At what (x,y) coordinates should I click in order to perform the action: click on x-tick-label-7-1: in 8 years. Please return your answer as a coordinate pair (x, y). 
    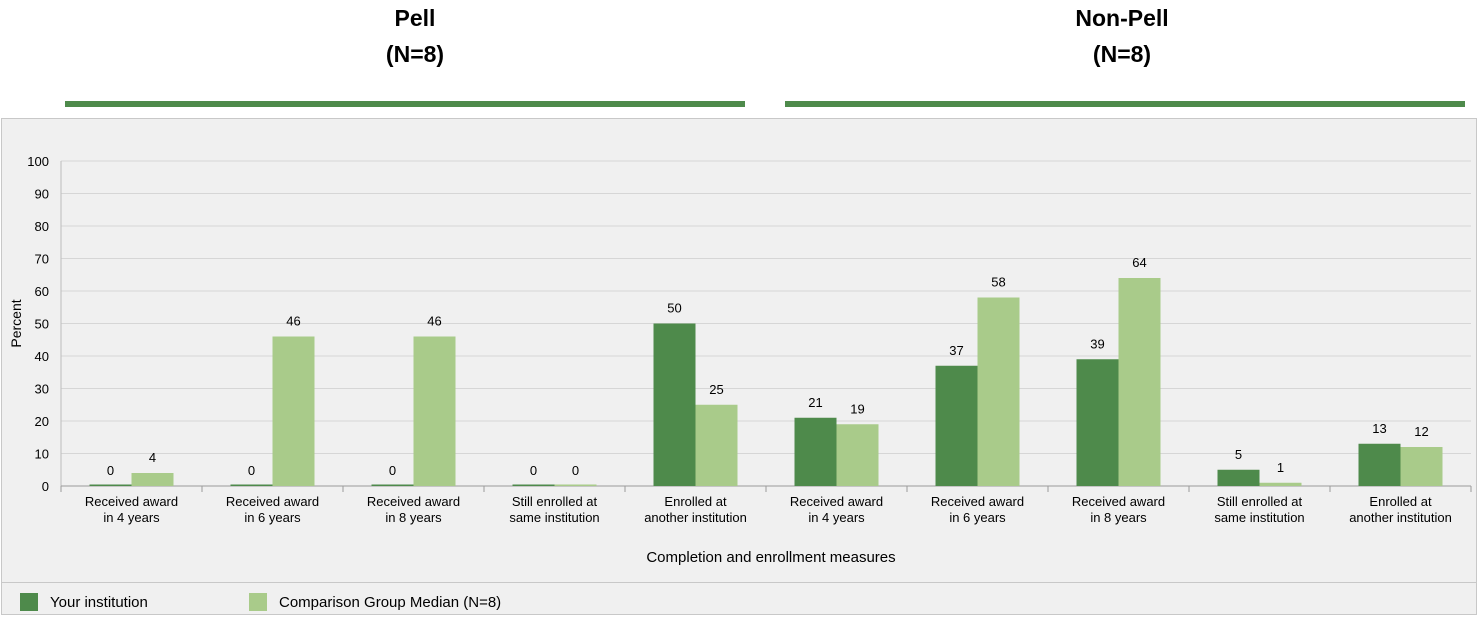
    Looking at the image, I should click on (1118, 517).